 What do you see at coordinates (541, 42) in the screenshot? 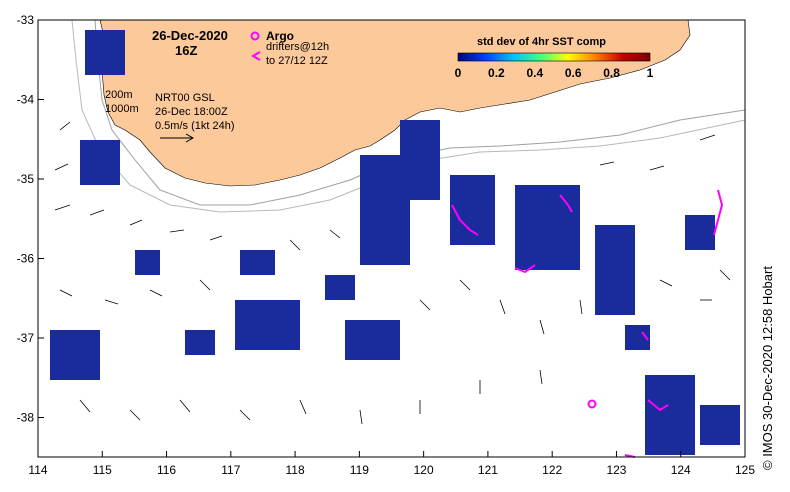
I see `colorbar-title: std dev of 4hr SST comp` at bounding box center [541, 42].